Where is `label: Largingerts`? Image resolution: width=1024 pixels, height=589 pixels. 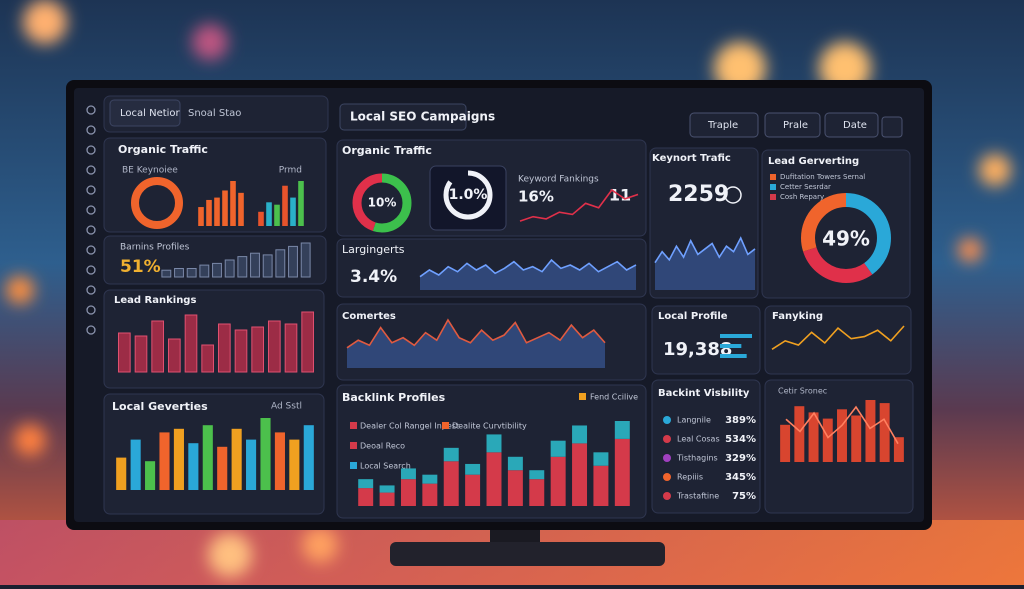 label: Largingerts is located at coordinates (373, 249).